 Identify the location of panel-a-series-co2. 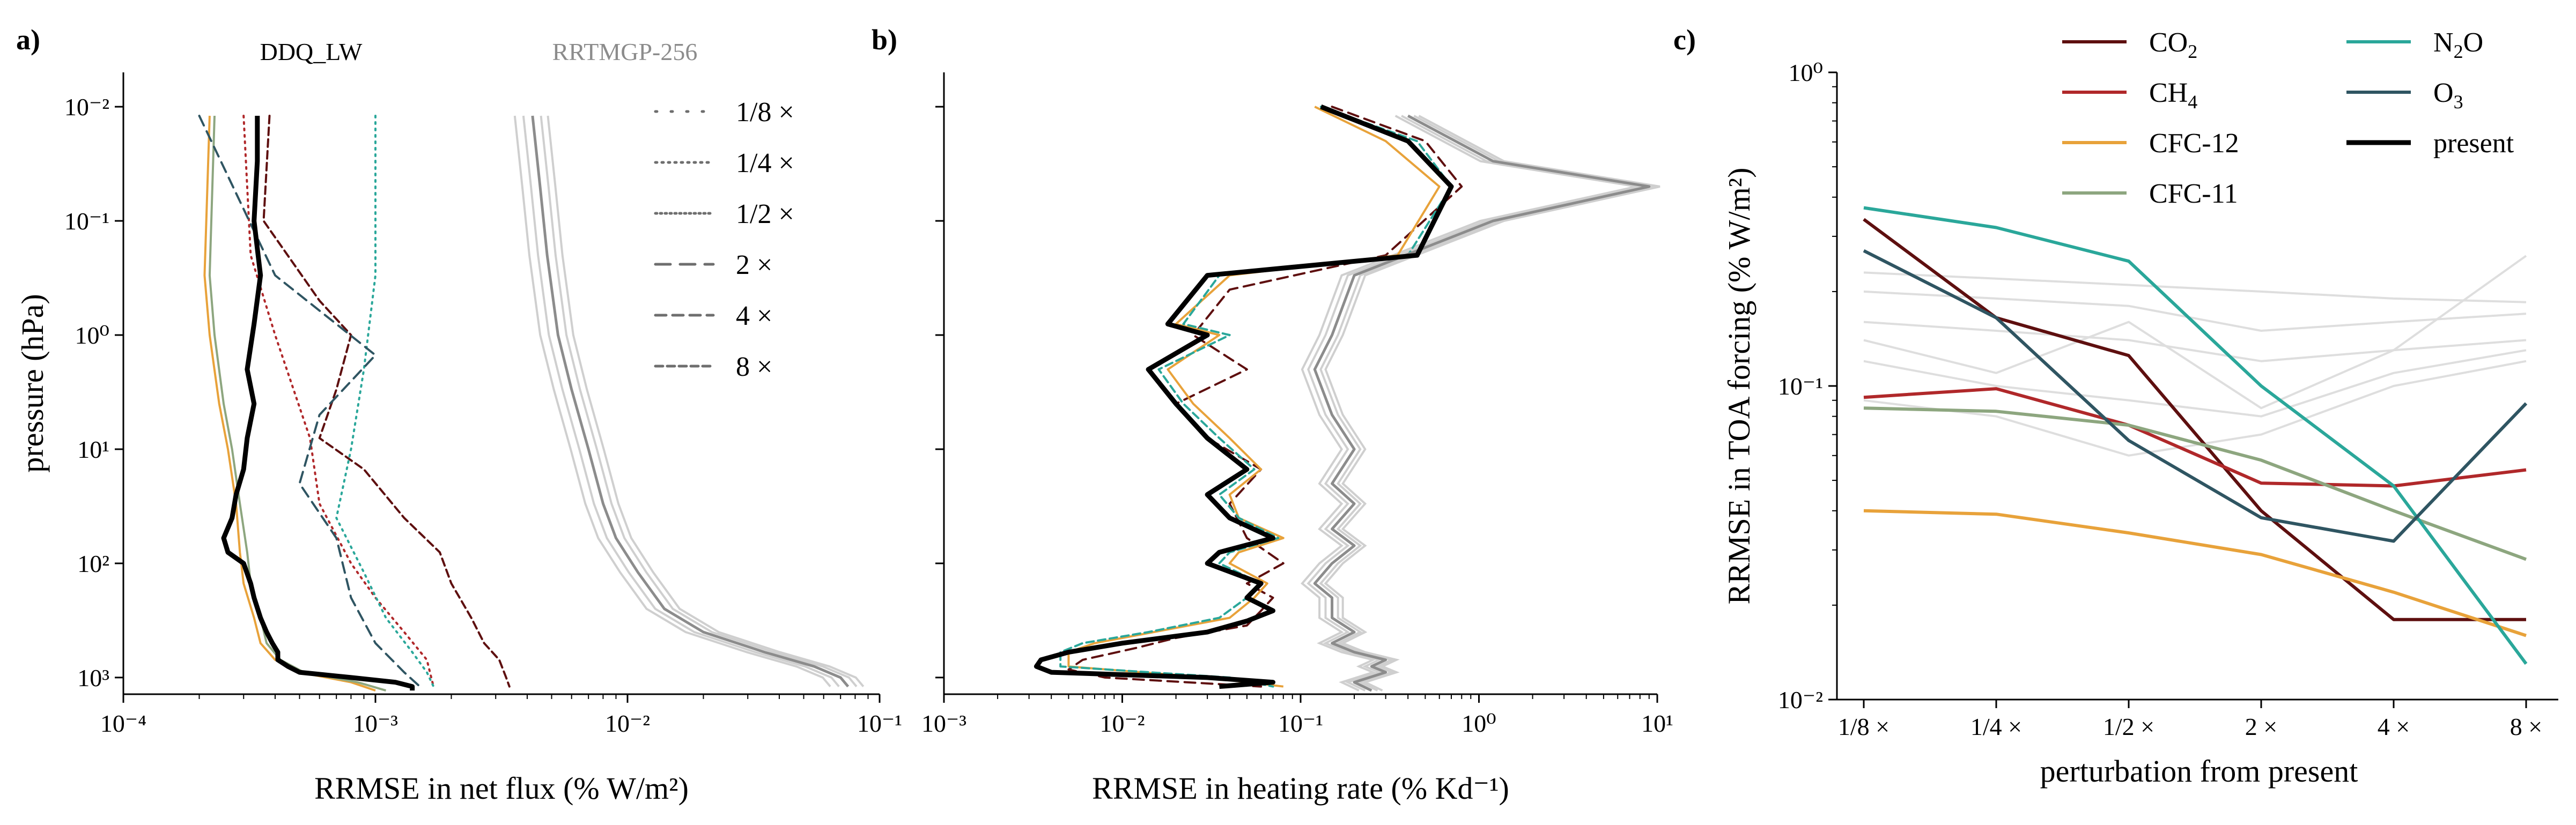
(386, 402).